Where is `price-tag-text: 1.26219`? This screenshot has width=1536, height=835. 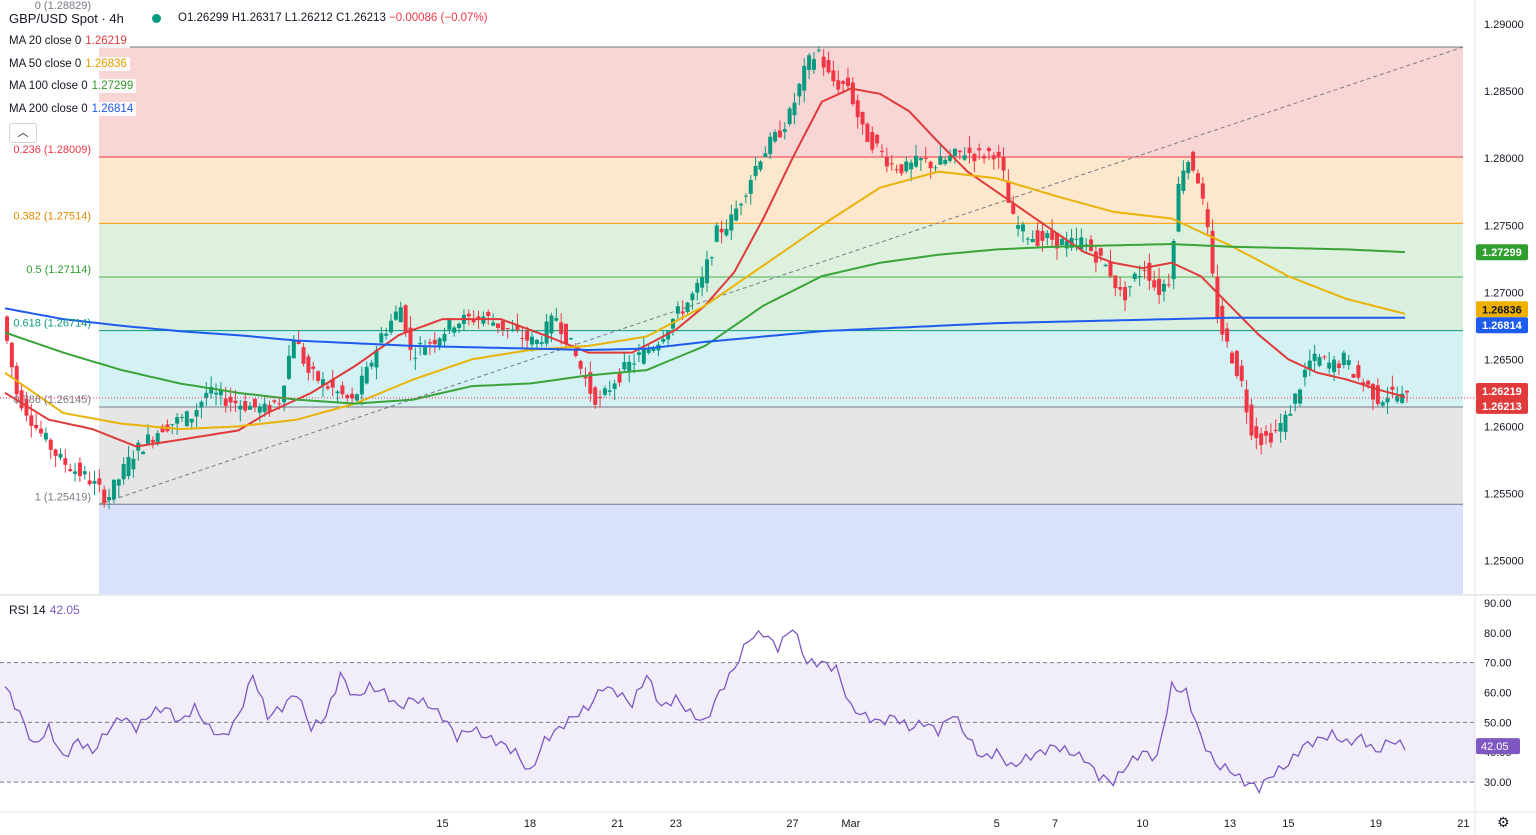
price-tag-text: 1.26219 is located at coordinates (1502, 392).